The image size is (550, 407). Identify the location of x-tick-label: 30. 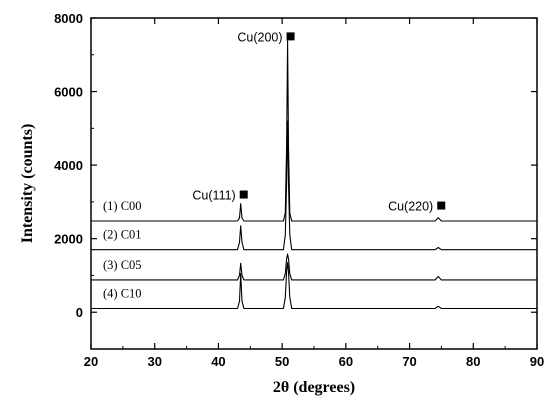
(154, 361).